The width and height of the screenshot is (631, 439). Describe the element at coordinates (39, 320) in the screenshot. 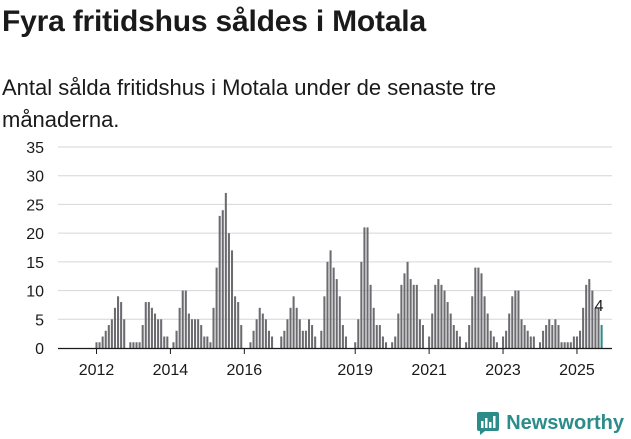

I see `y-tick-label: 5` at that location.